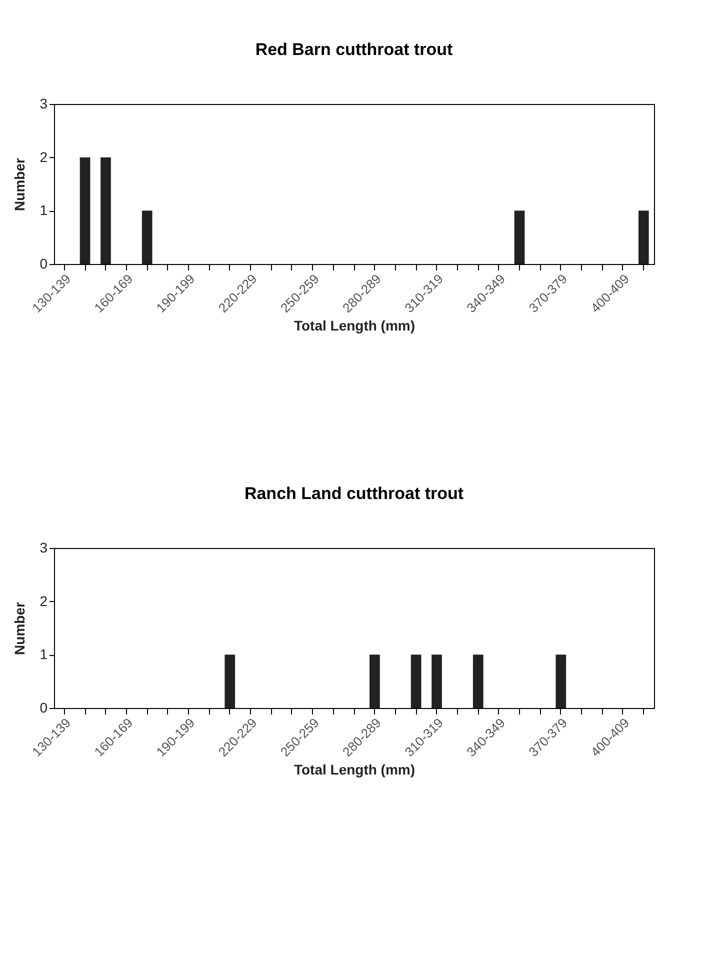 The width and height of the screenshot is (718, 958). I want to click on chart-title: Red Barn cutthroat trout, so click(354, 49).